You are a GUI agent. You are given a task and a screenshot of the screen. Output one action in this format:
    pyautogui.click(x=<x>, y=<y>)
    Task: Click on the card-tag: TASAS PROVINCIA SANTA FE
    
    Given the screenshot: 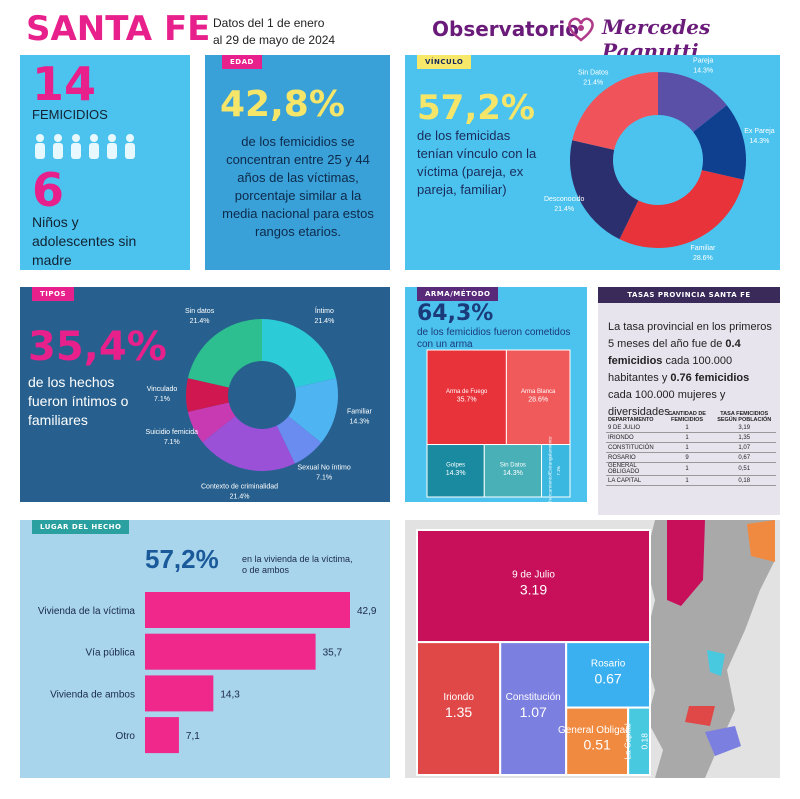 What is the action you would take?
    pyautogui.click(x=689, y=295)
    